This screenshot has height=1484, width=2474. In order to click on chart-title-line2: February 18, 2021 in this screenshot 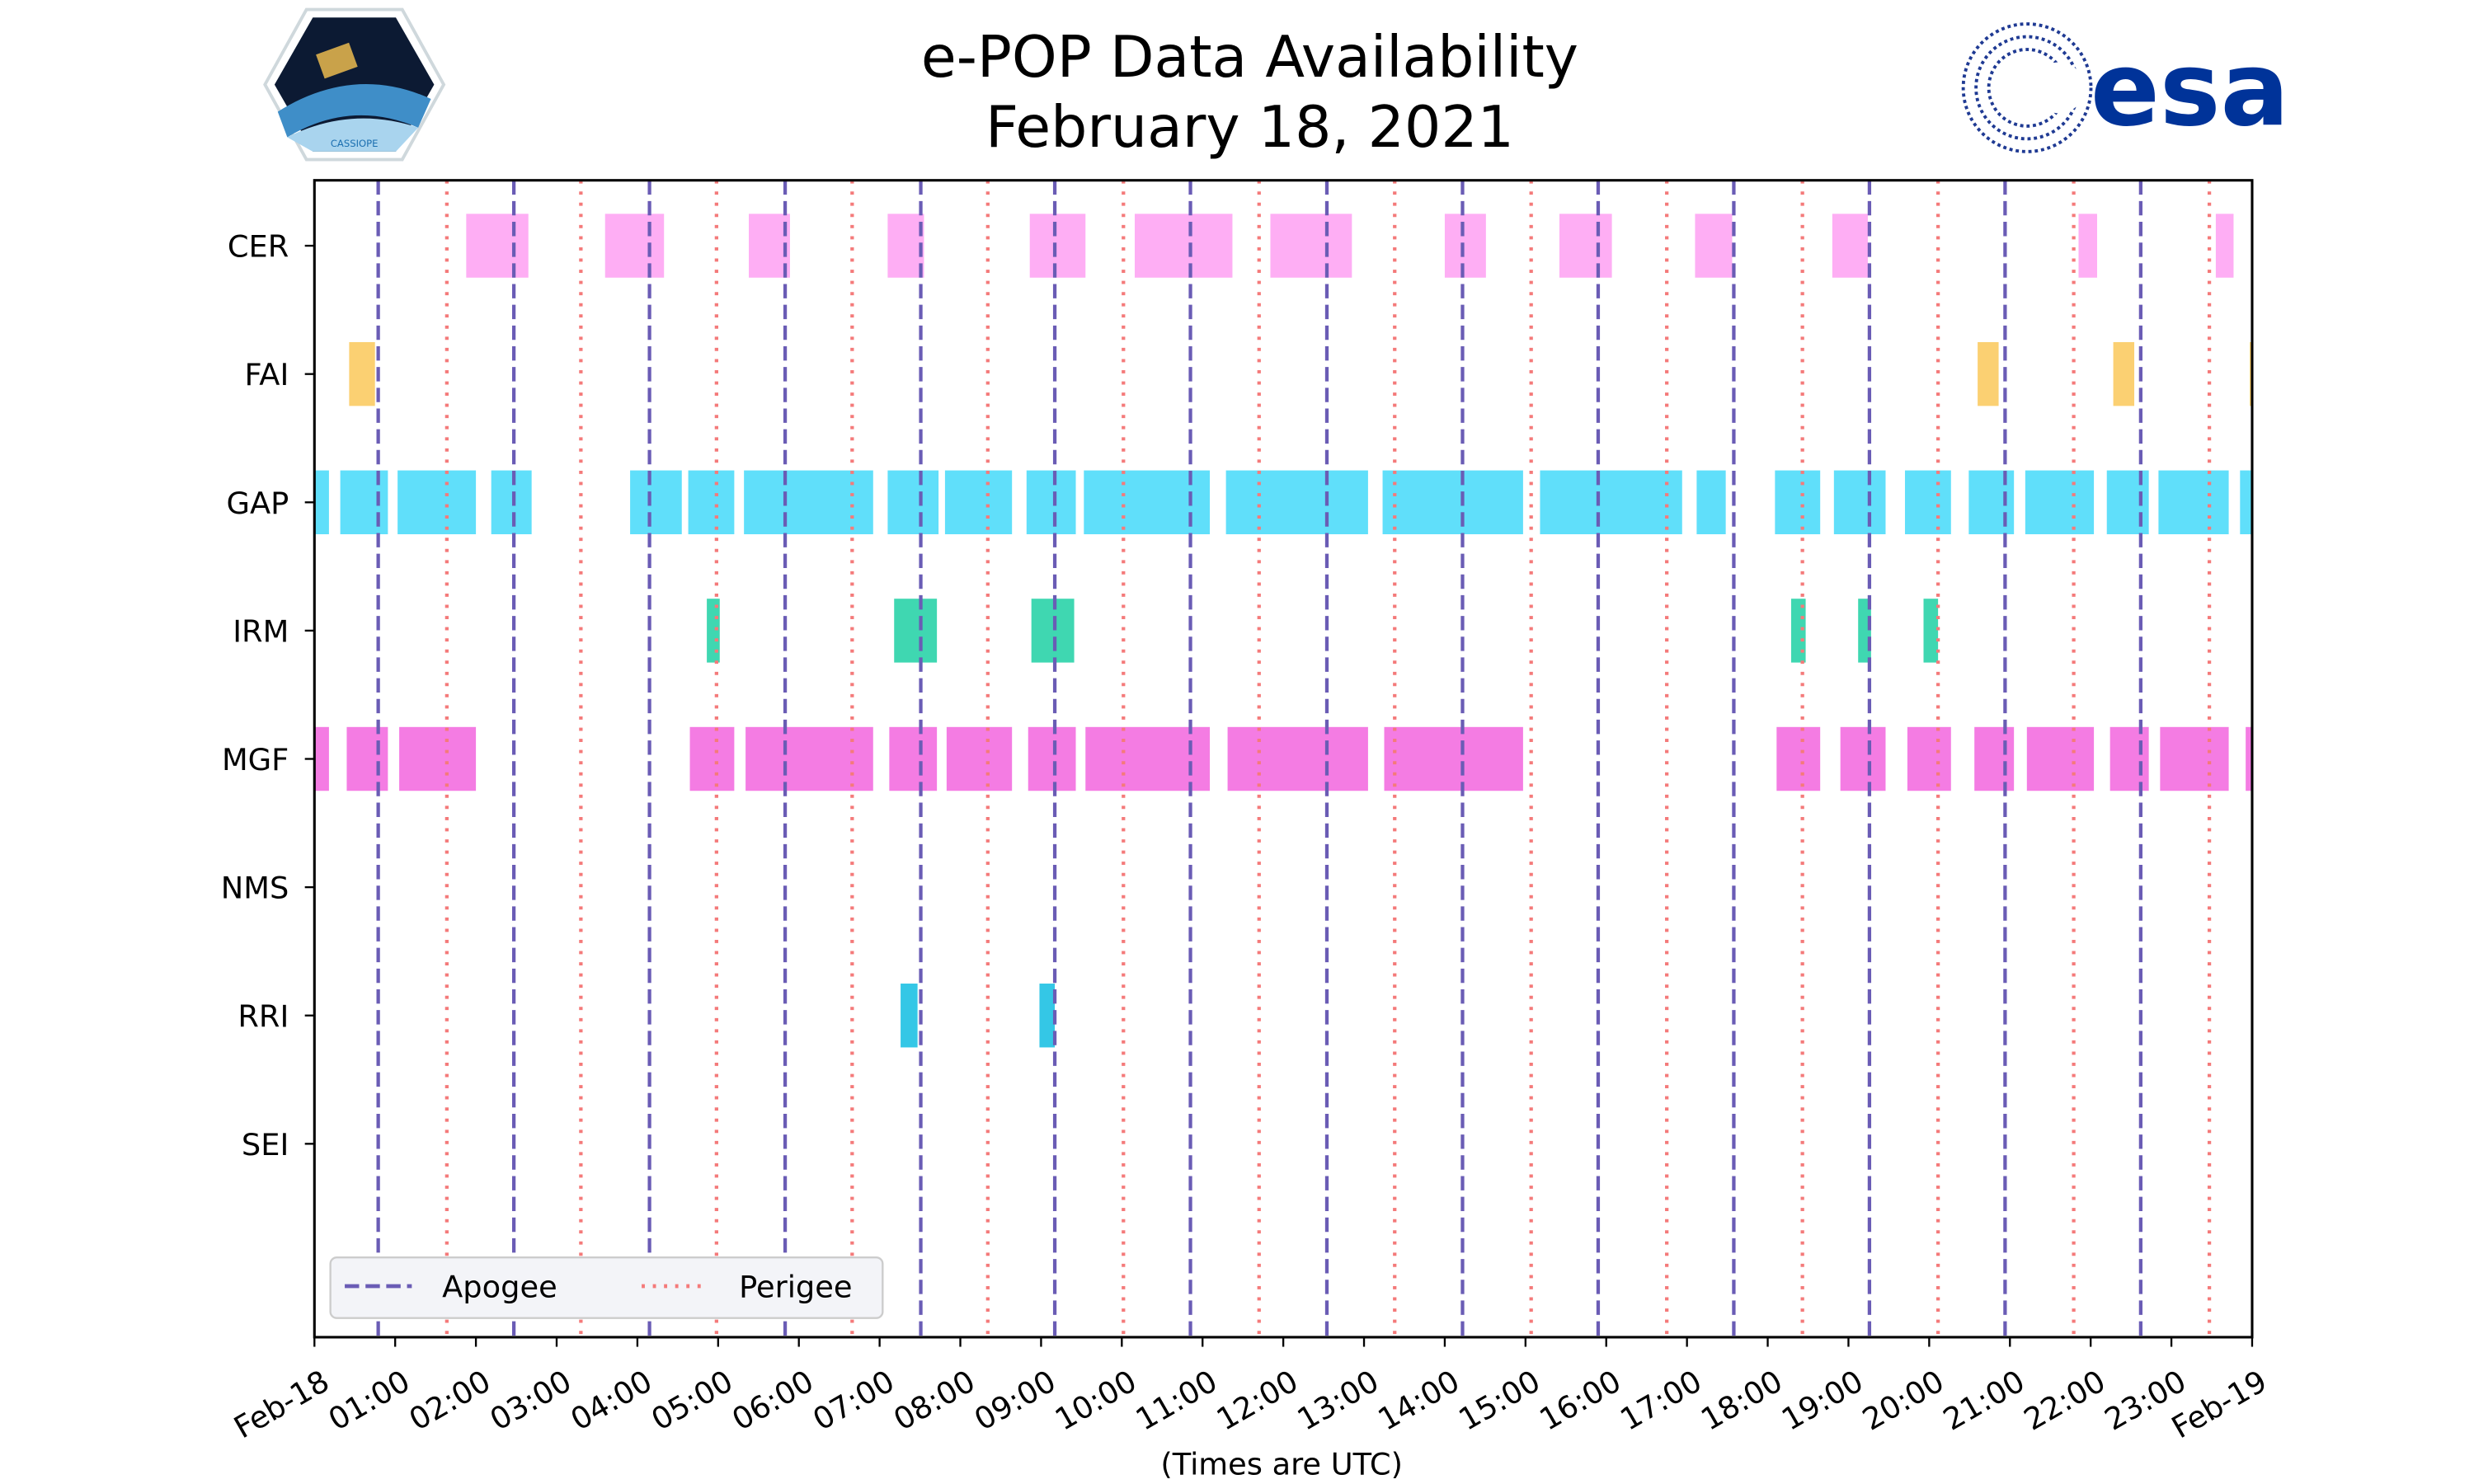, I will do `click(1249, 128)`.